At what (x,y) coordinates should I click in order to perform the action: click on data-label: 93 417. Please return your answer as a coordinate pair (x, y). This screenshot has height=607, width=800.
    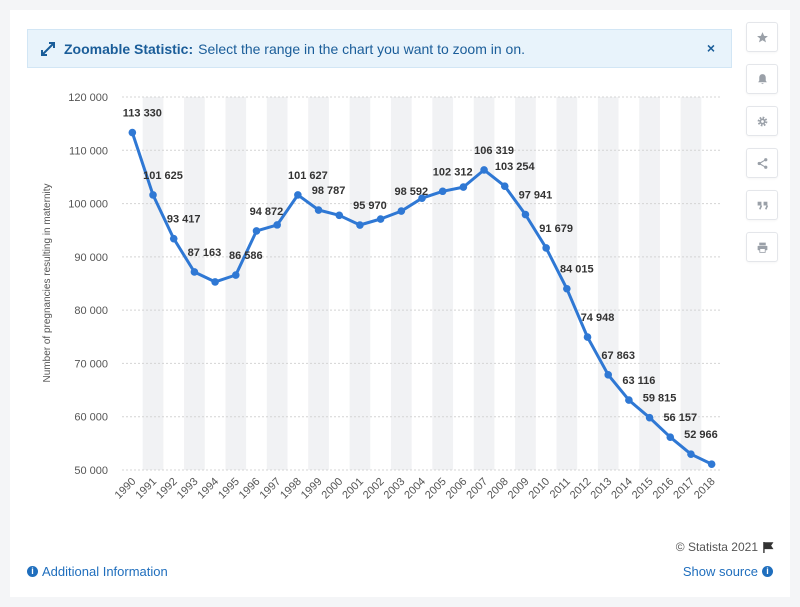
    Looking at the image, I should click on (184, 220).